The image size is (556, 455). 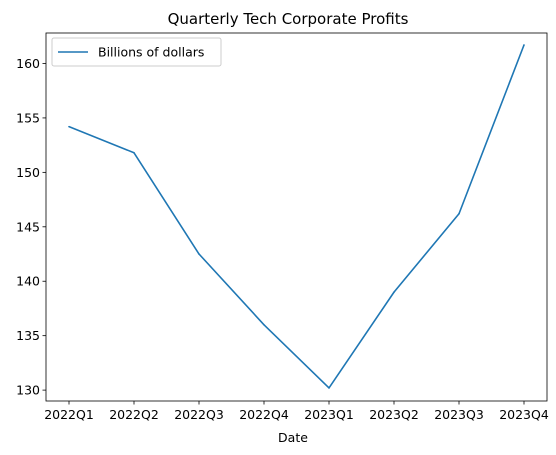 I want to click on y-tick-label: 135, so click(x=28, y=335).